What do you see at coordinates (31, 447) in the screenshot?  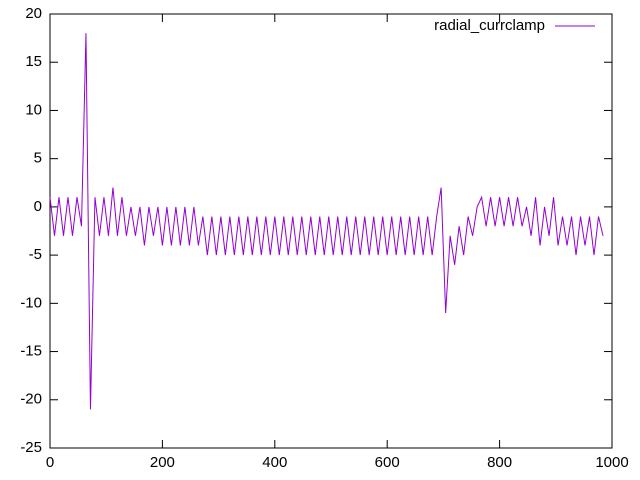 I see `y-tick-label: -25` at bounding box center [31, 447].